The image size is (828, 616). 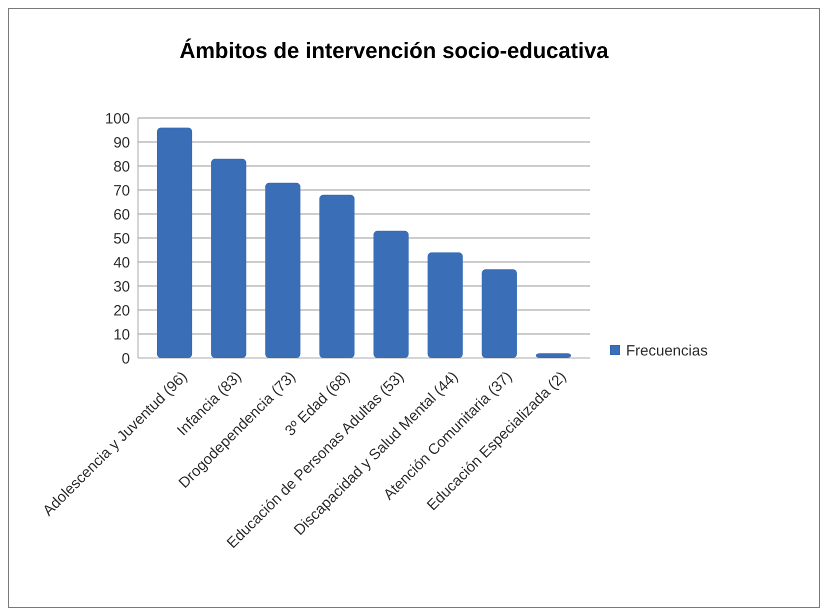 I want to click on chart-title: Ámbitos de intervención socio-educativa, so click(x=394, y=50).